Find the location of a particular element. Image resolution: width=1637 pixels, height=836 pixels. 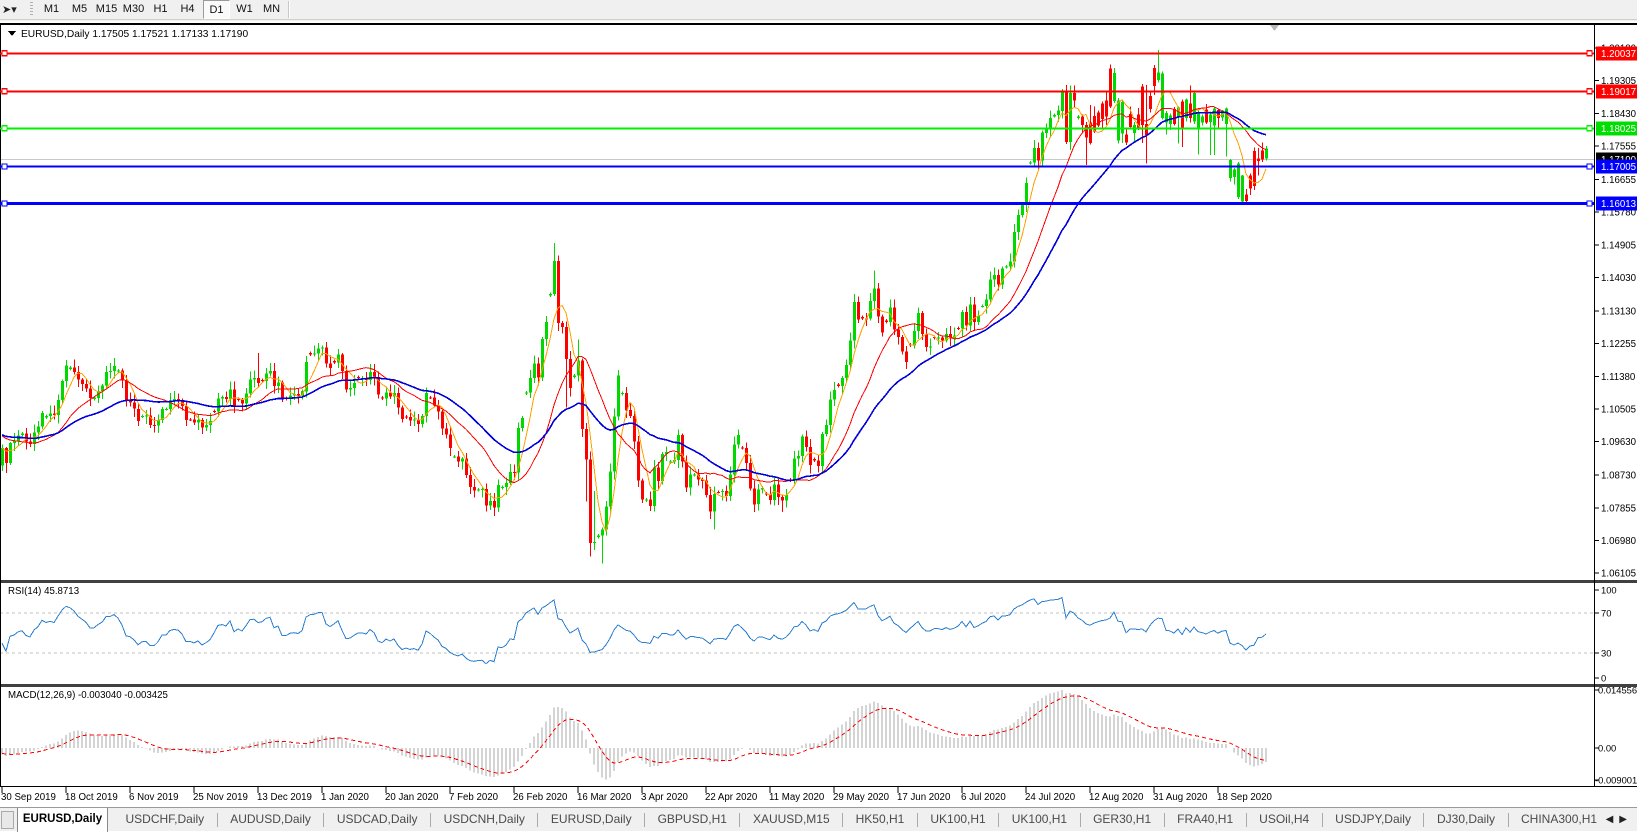

svg-text: 1.18025 is located at coordinates (1618, 129).